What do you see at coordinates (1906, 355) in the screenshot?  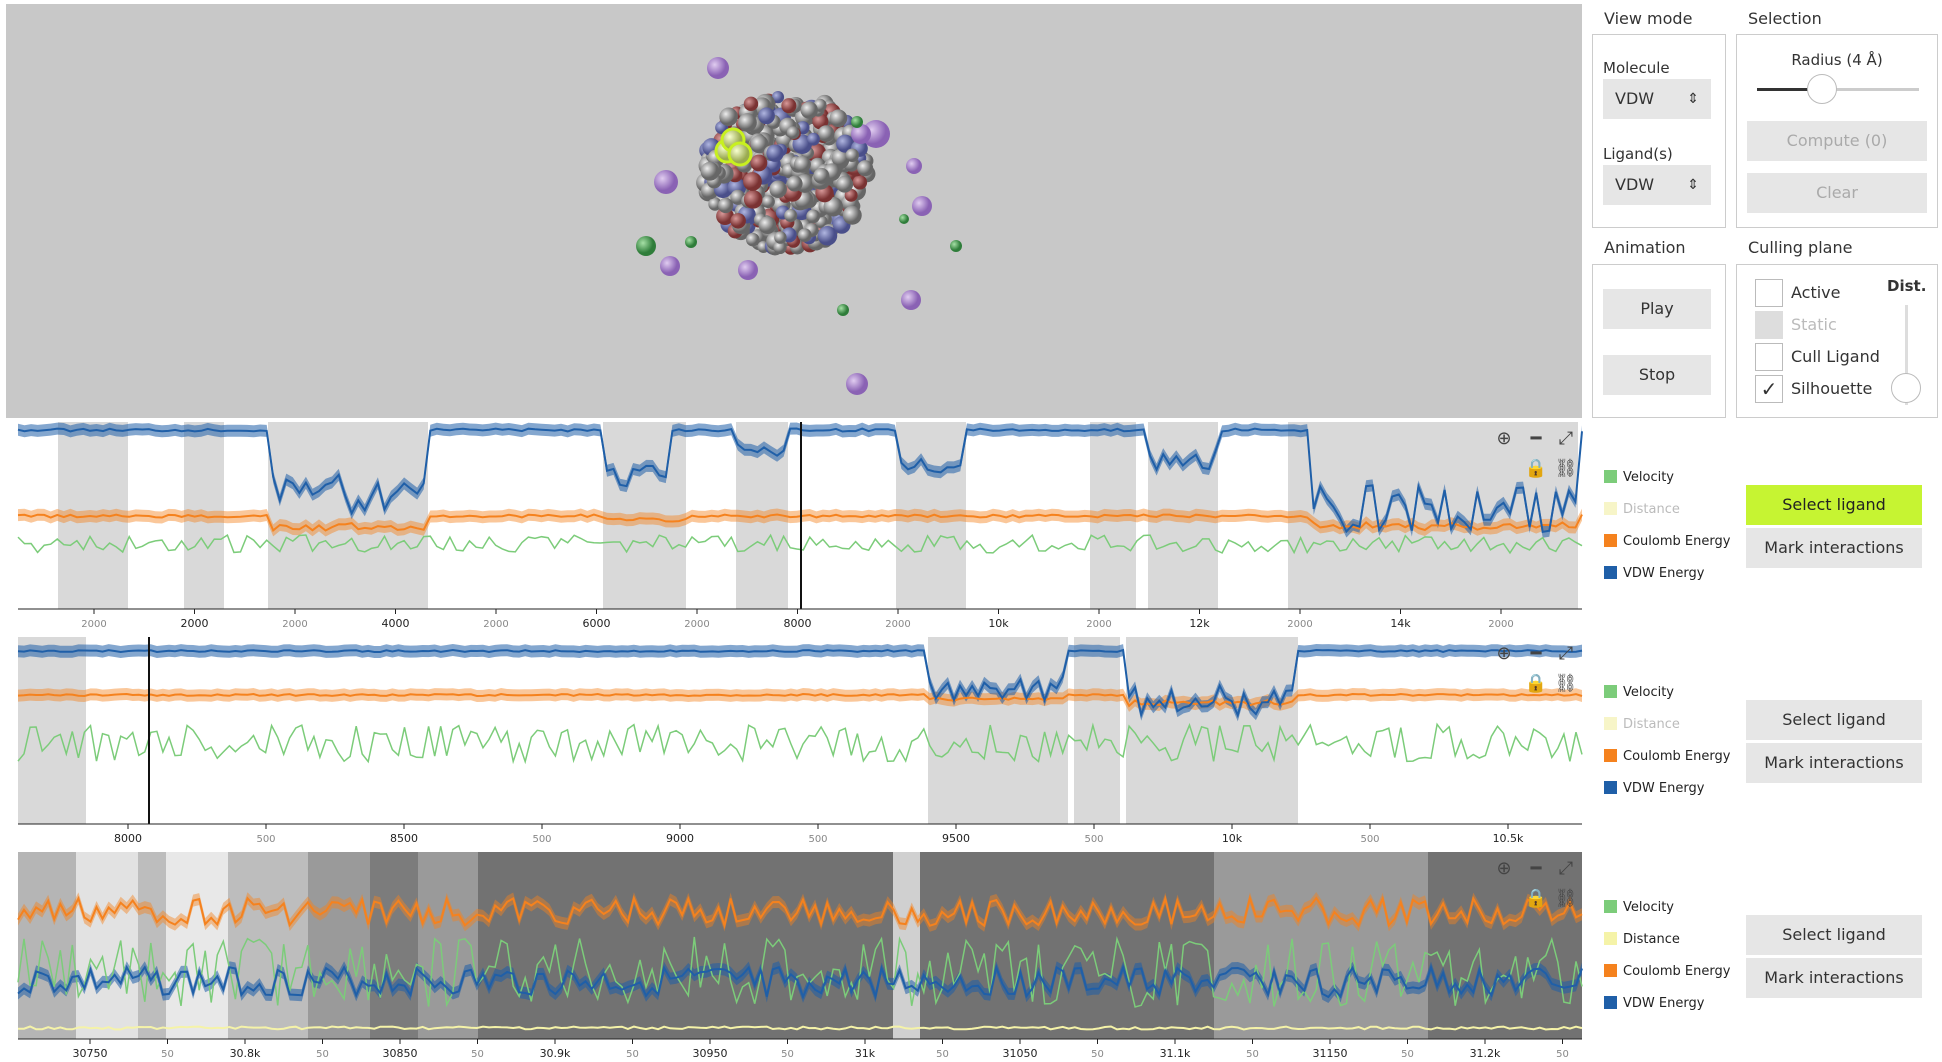 I see `dist-slider-track` at bounding box center [1906, 355].